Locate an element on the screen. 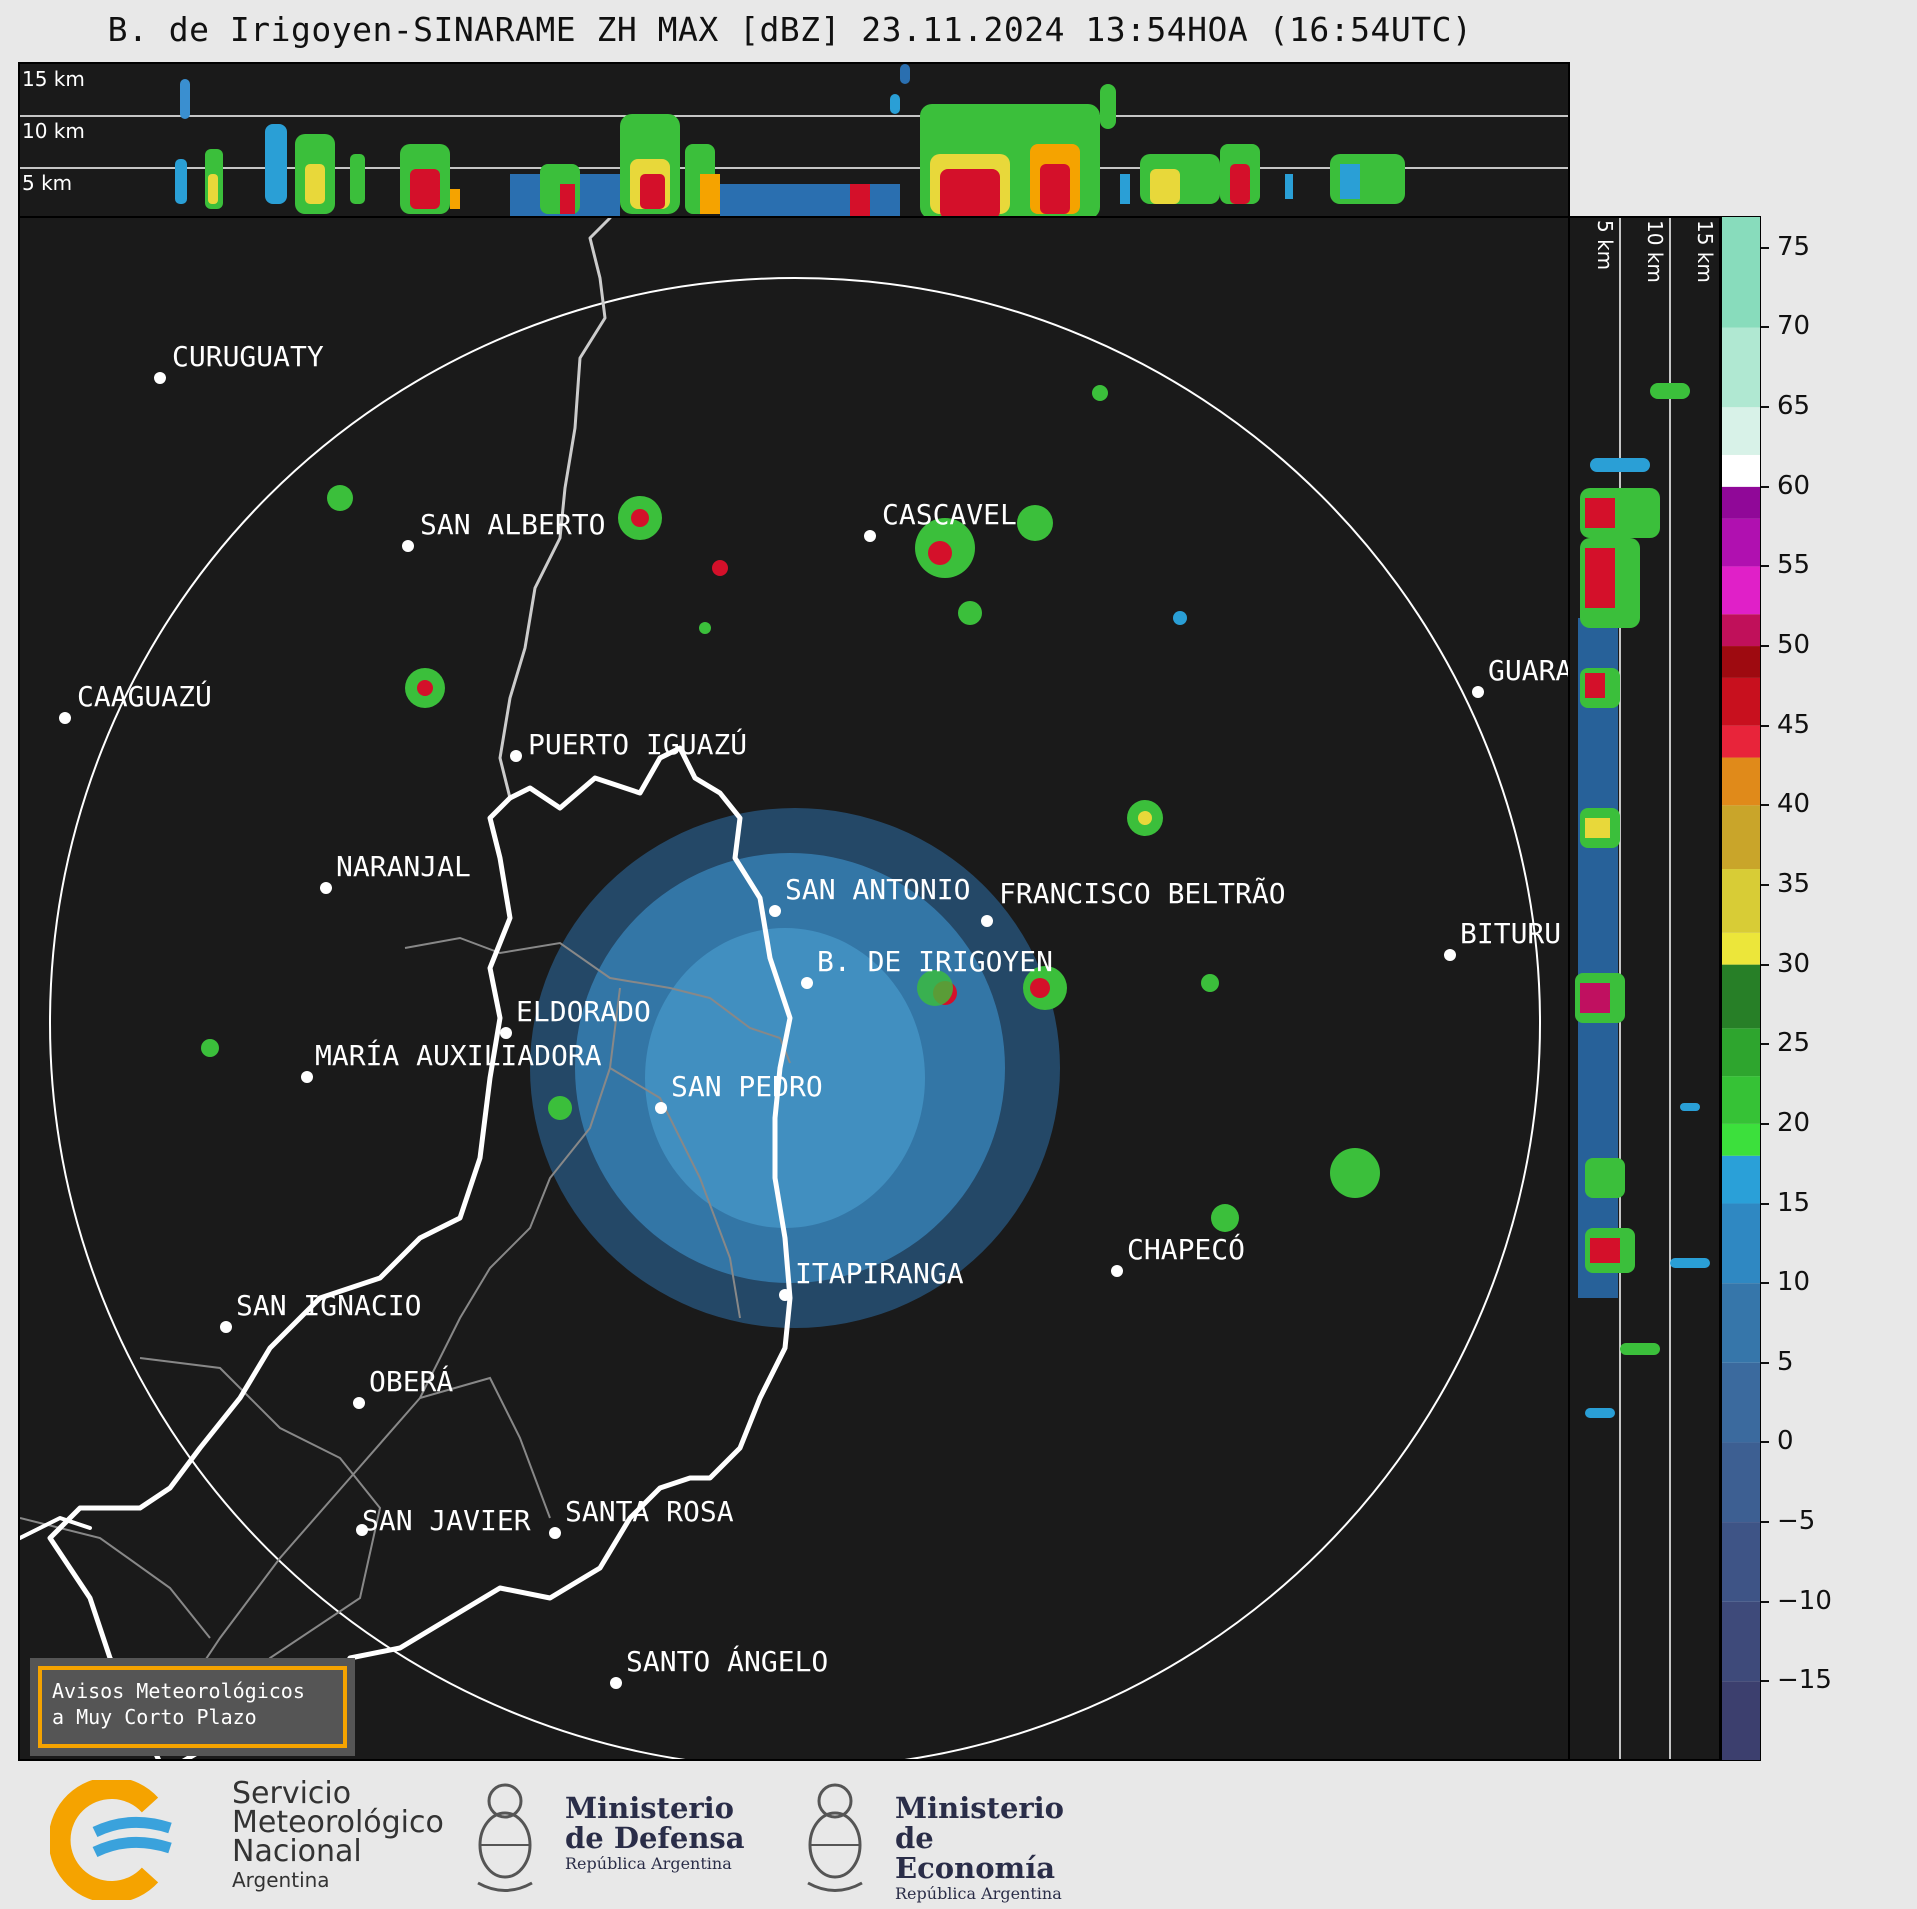  defensa-line-1: Ministerio is located at coordinates (650, 1808).